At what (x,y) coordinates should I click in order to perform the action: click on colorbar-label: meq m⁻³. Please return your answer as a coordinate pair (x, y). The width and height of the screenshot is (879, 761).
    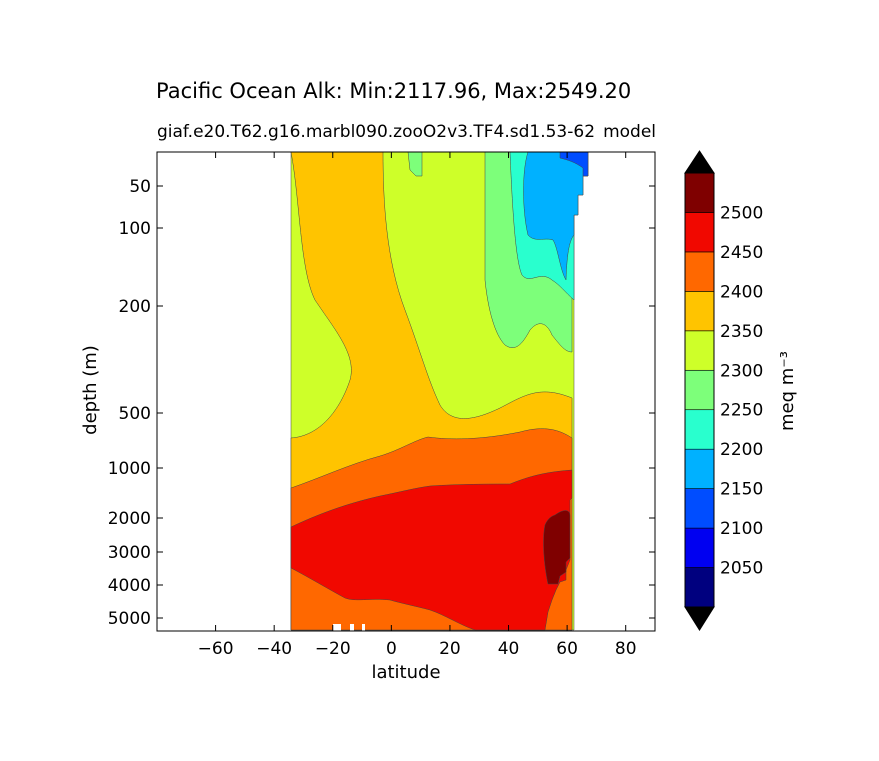
    Looking at the image, I should click on (787, 391).